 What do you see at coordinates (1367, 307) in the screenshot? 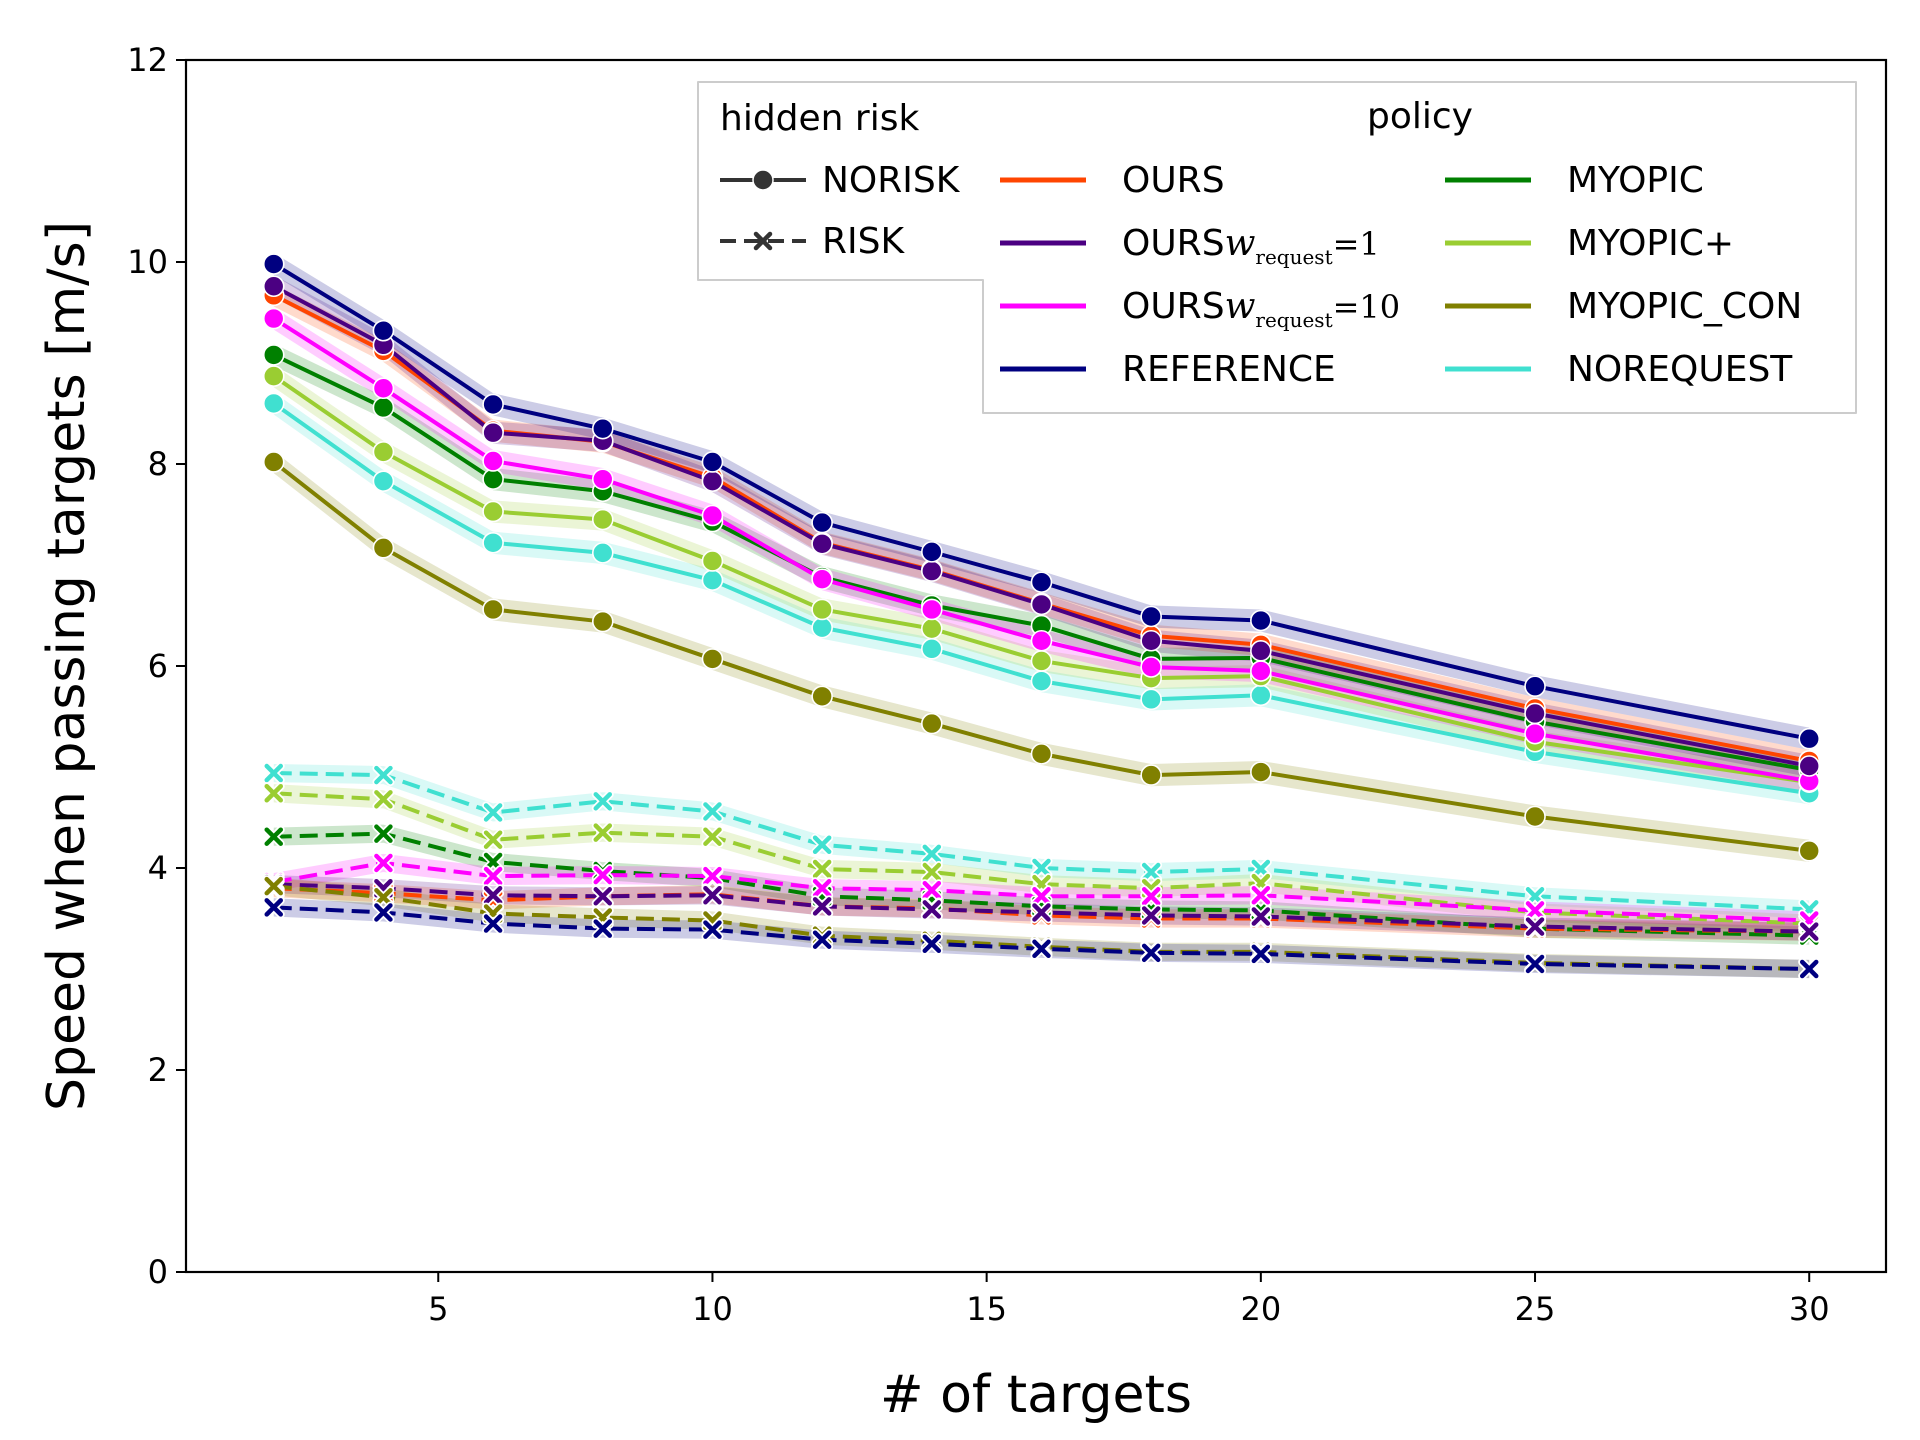
I see `legend-policy-suffix: =10` at bounding box center [1367, 307].